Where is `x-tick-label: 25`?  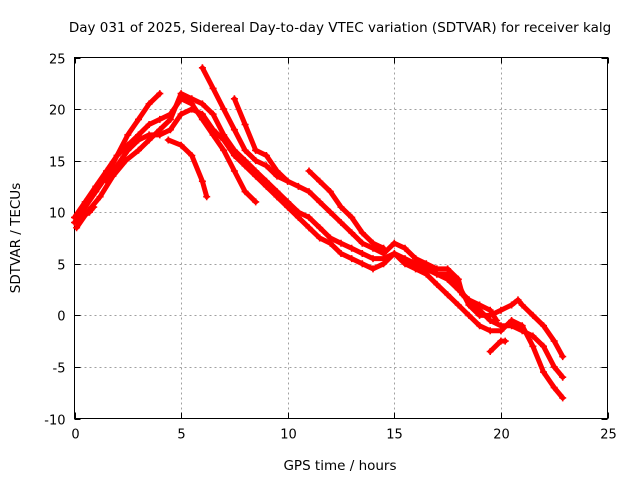
x-tick-label: 25 is located at coordinates (608, 435).